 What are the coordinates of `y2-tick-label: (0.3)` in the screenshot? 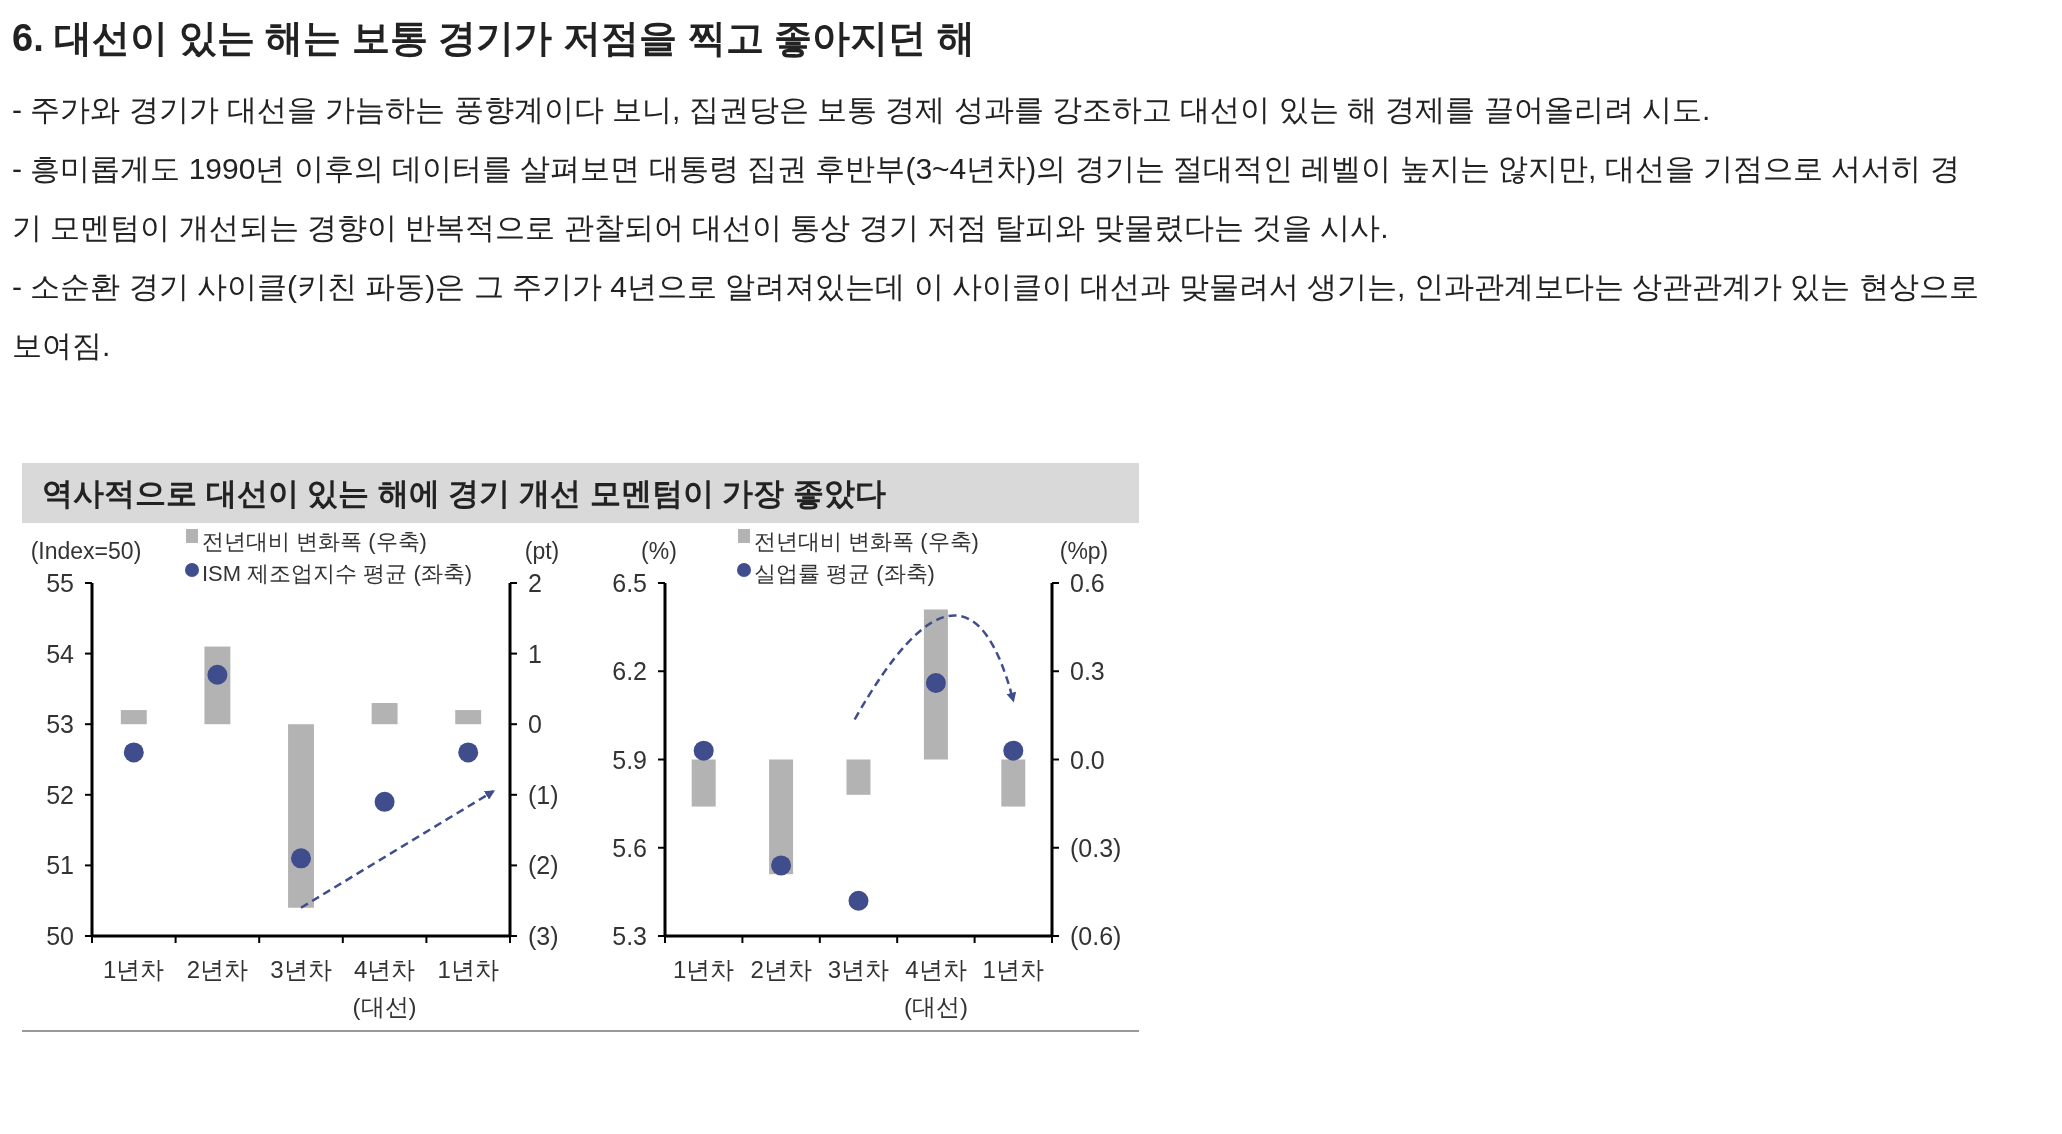 It's located at (1096, 847).